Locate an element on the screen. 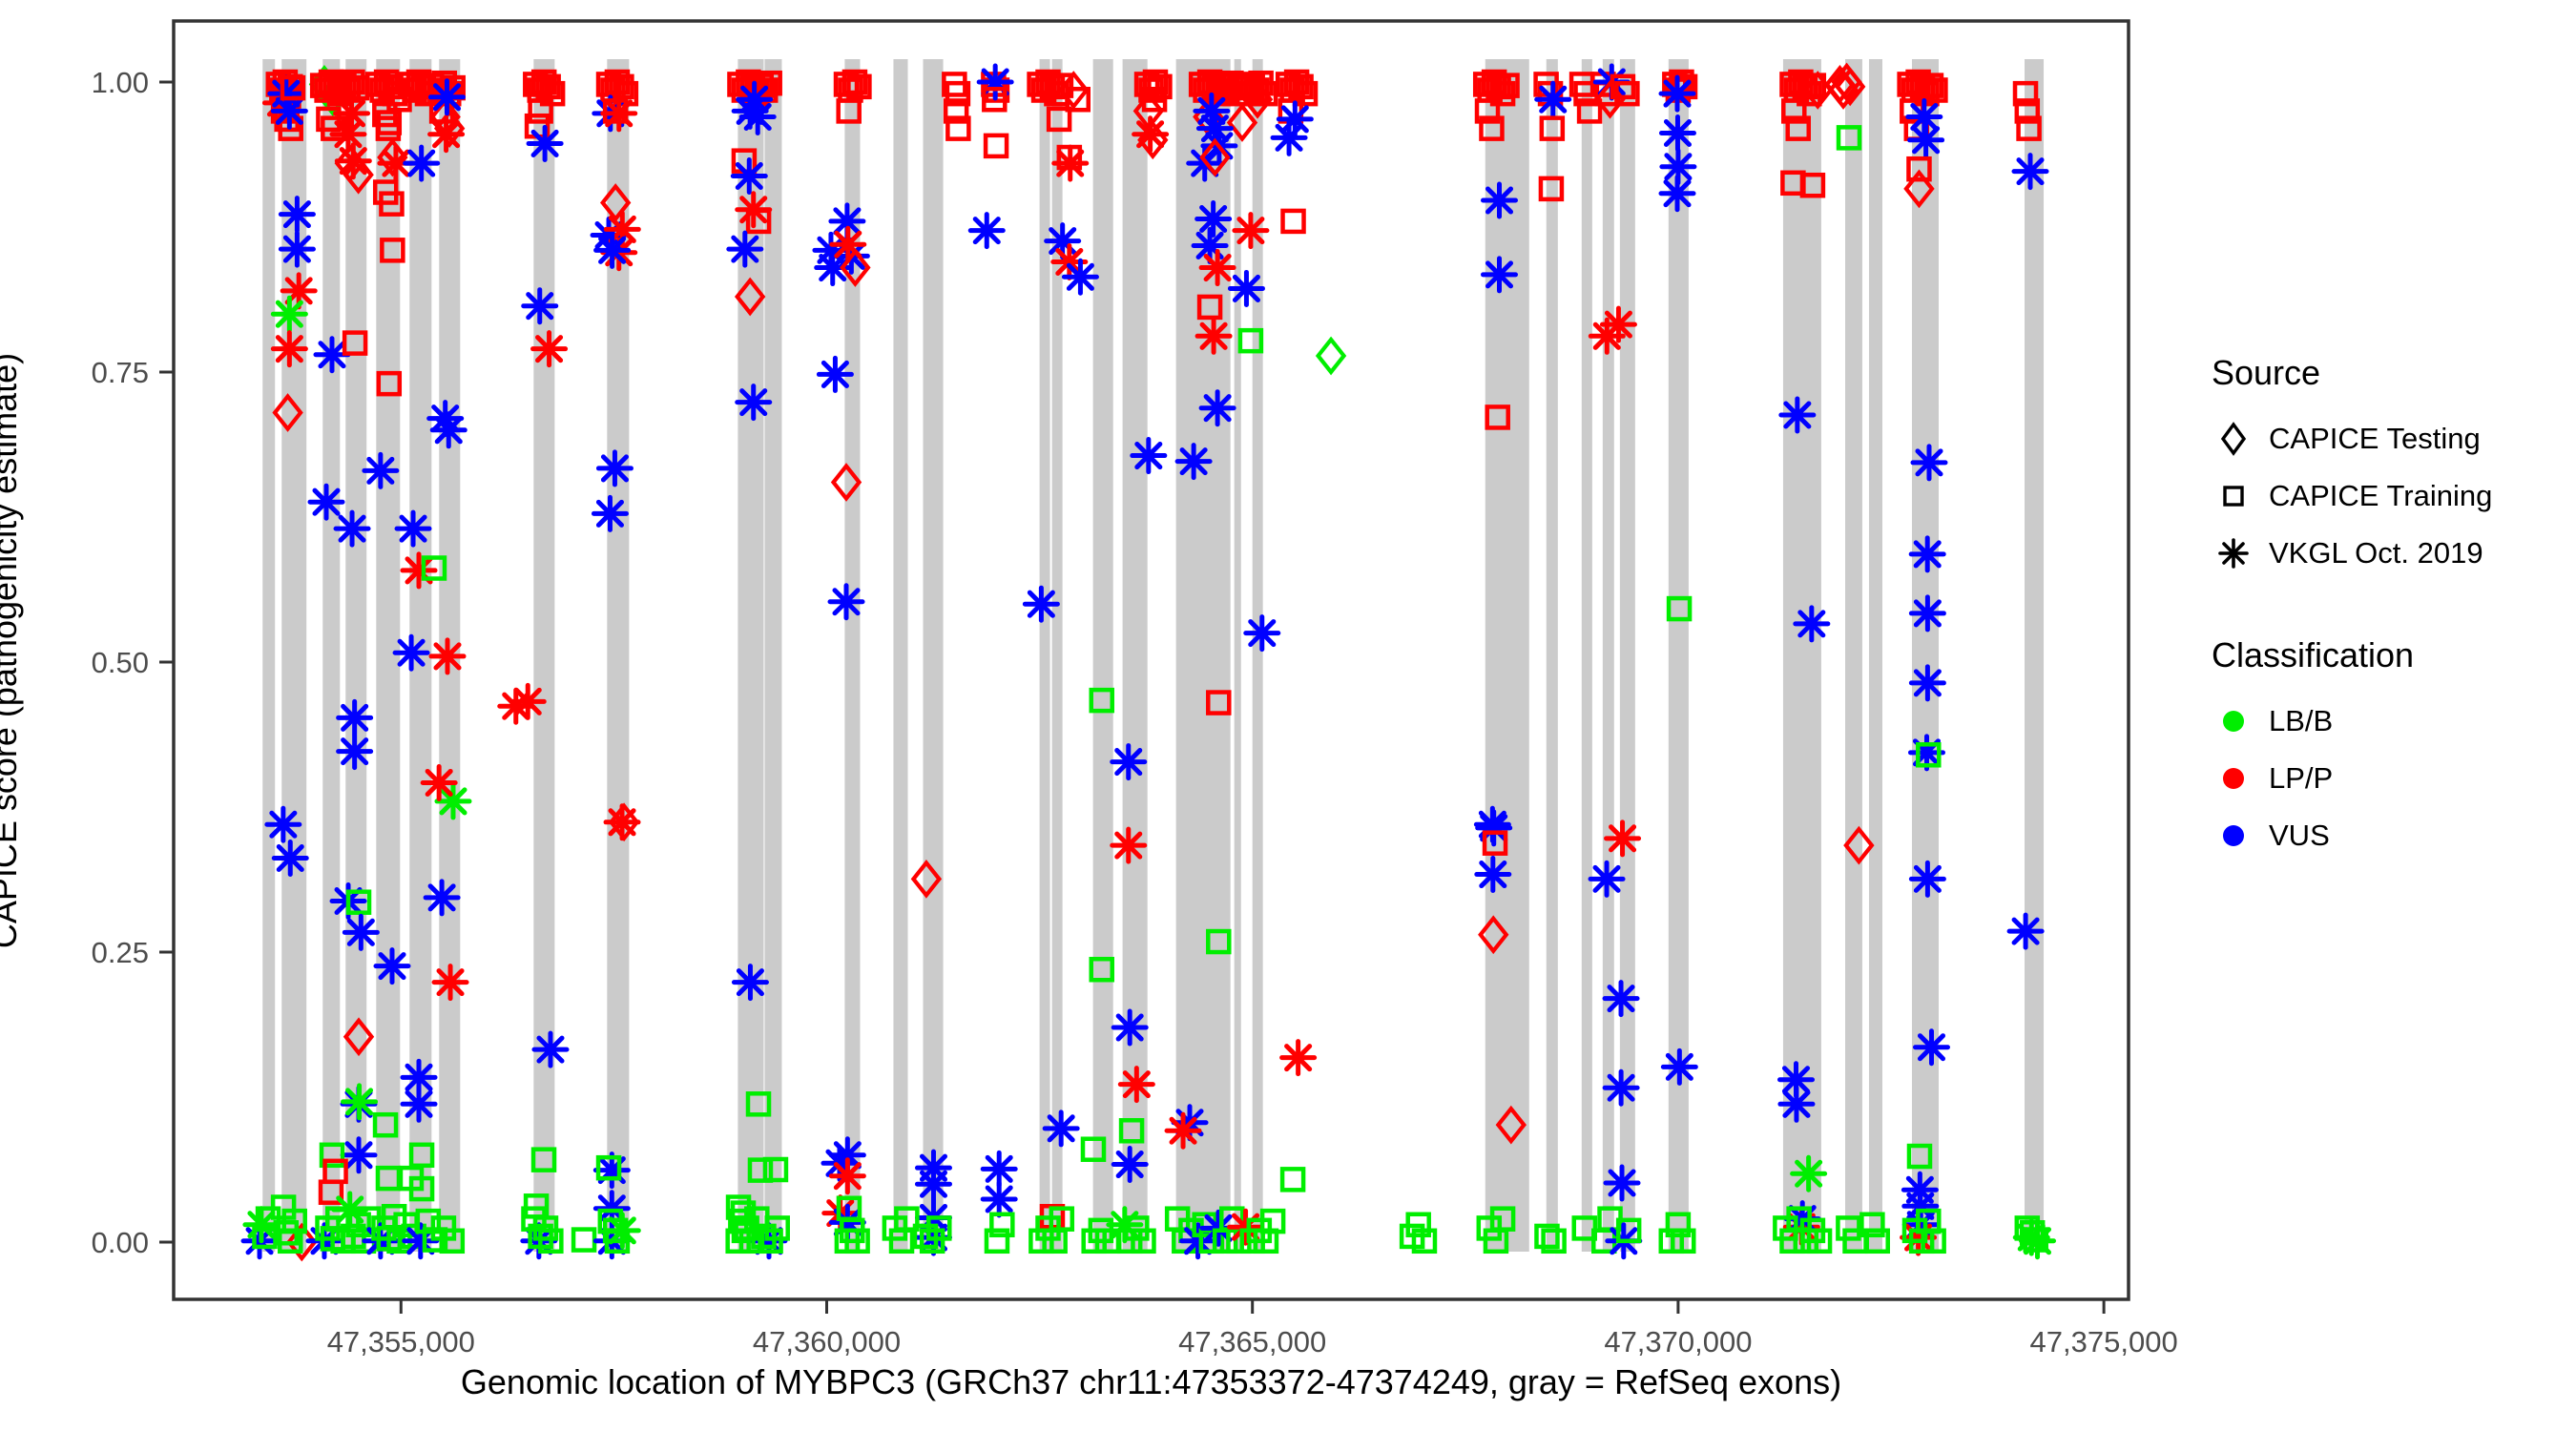 The image size is (2576, 1431). x-tick-label: 47,355,000 is located at coordinates (401, 1341).